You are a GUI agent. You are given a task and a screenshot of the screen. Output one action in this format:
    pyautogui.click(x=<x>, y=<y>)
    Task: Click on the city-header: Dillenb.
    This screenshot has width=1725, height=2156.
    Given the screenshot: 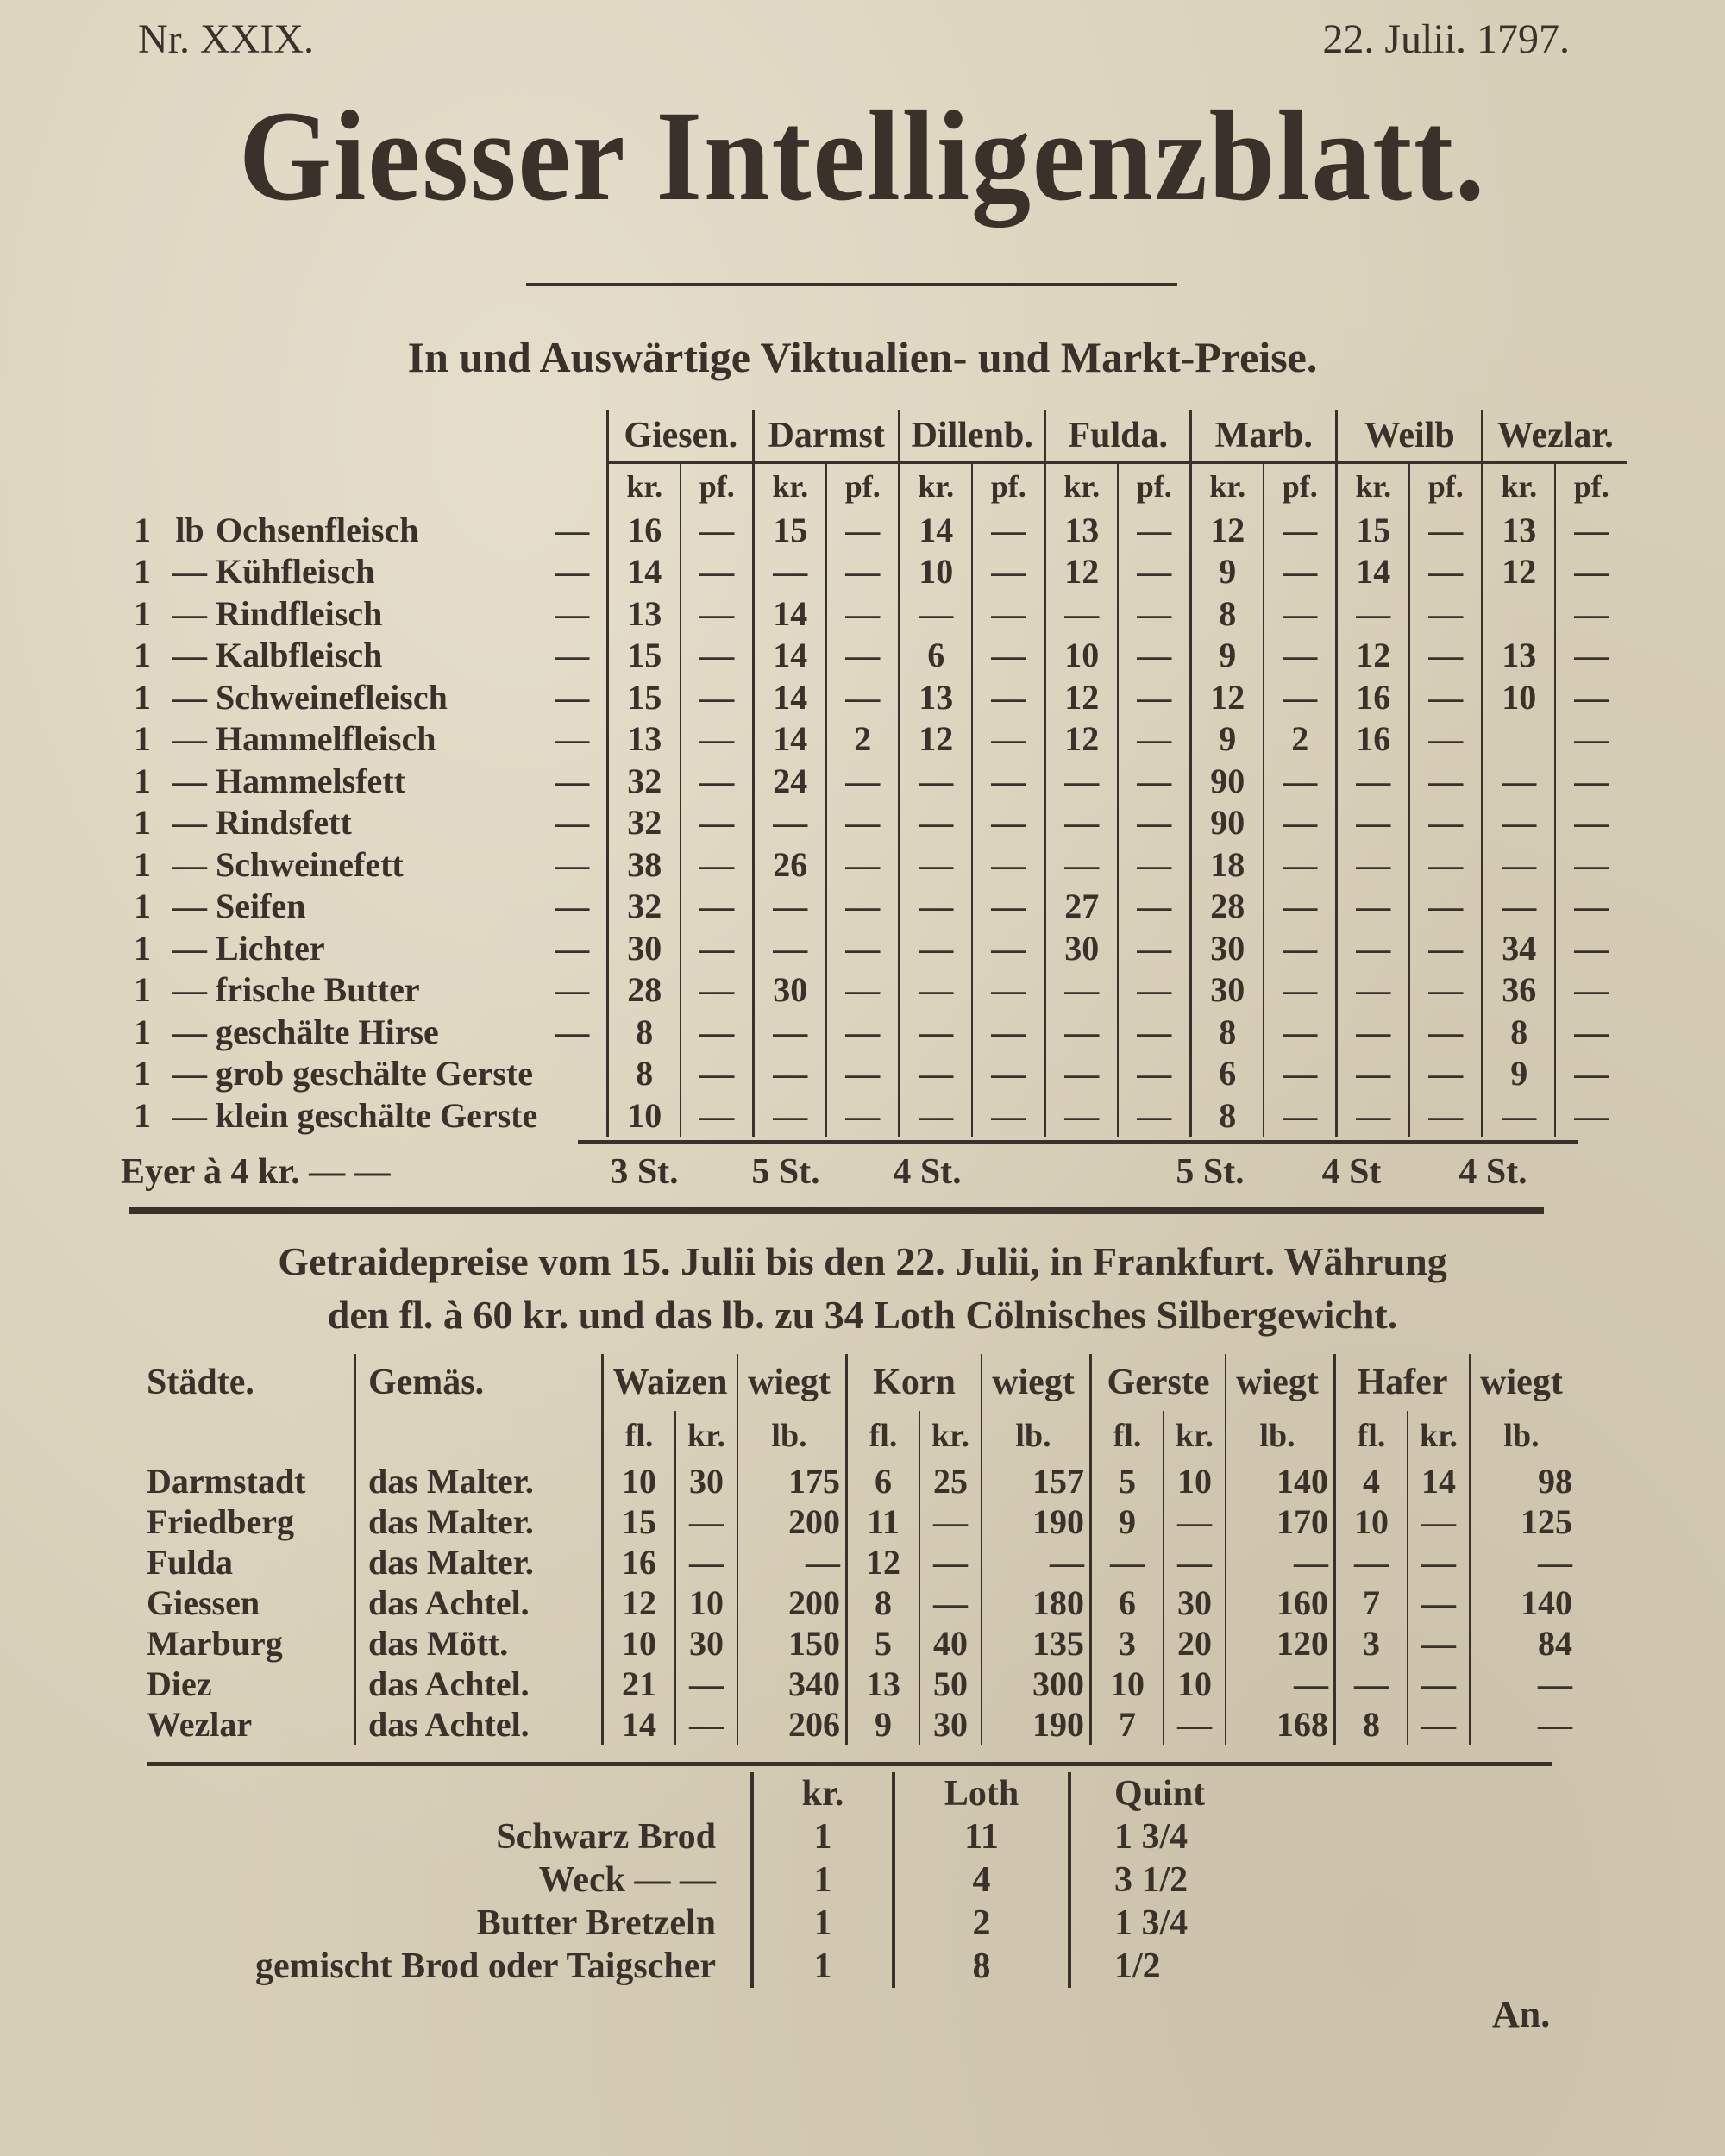 What is the action you would take?
    pyautogui.click(x=972, y=437)
    